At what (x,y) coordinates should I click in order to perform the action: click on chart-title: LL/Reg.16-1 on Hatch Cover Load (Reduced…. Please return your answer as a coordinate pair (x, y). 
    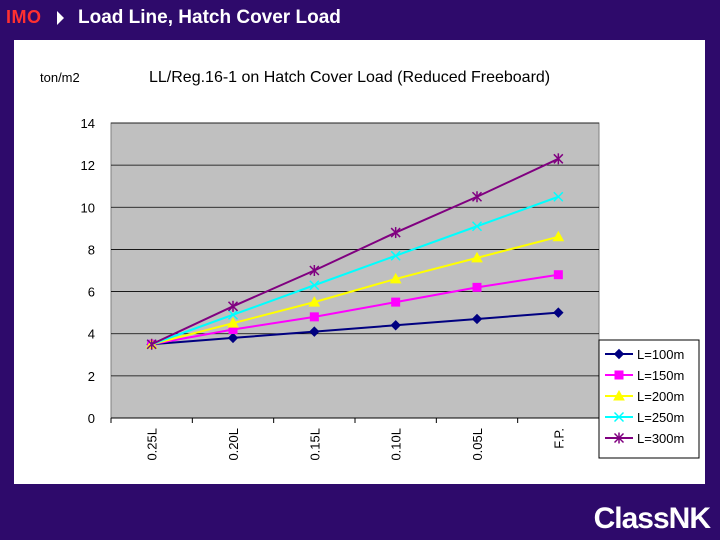
    Looking at the image, I should click on (349, 77).